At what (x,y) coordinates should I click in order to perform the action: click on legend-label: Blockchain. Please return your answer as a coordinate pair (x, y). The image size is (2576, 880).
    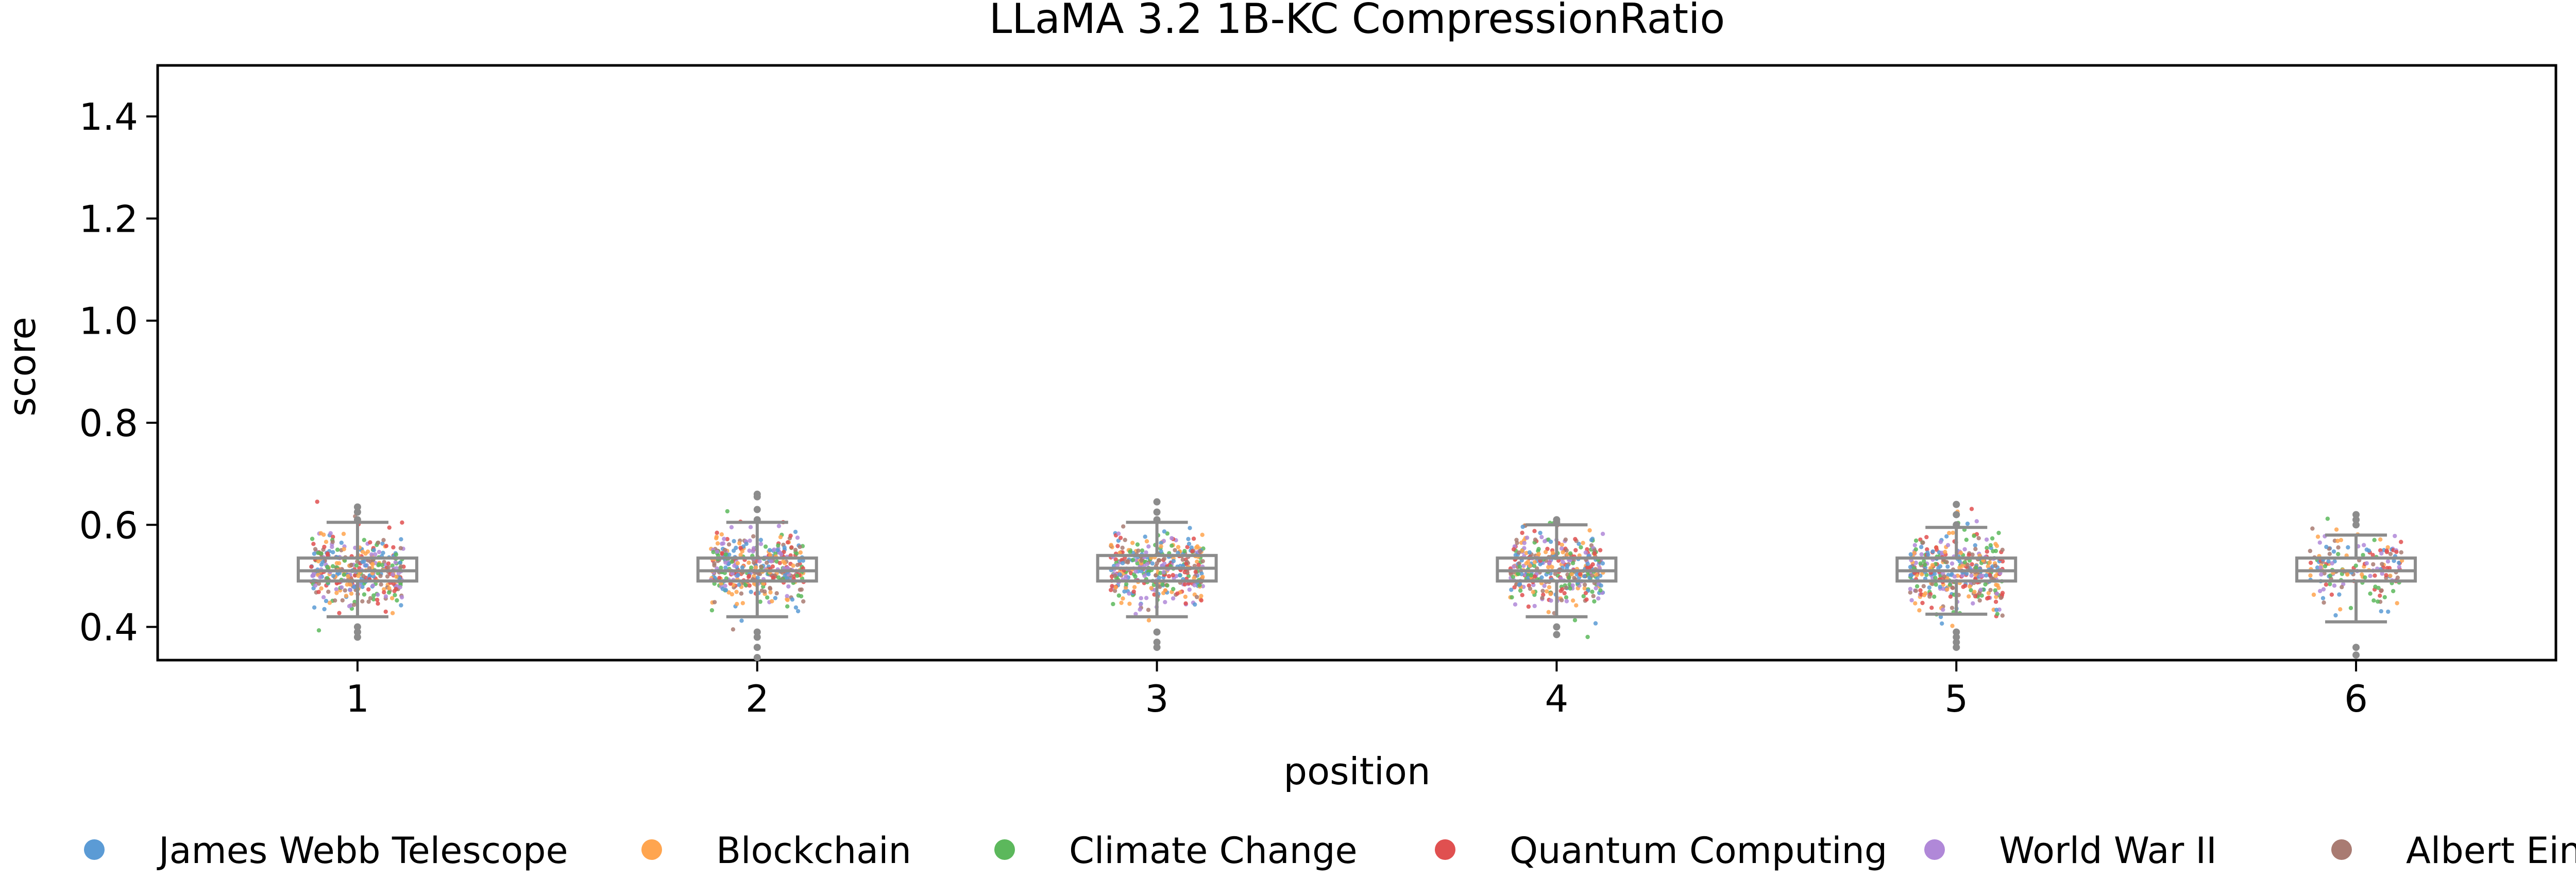
    Looking at the image, I should click on (813, 851).